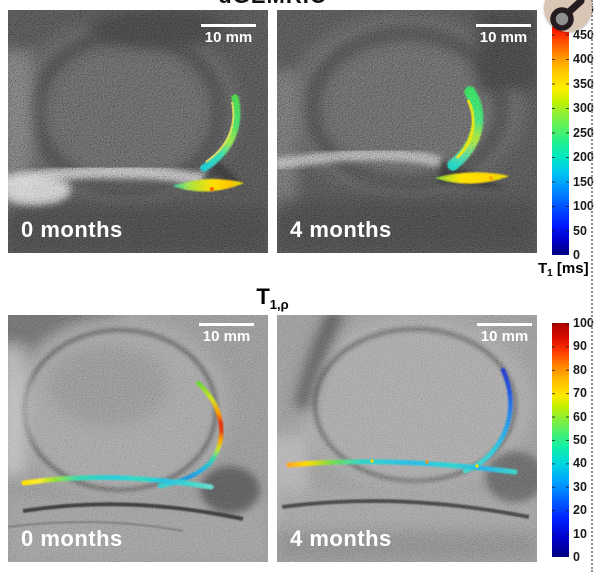 The image size is (602, 572). I want to click on tick-label: 300, so click(583, 108).